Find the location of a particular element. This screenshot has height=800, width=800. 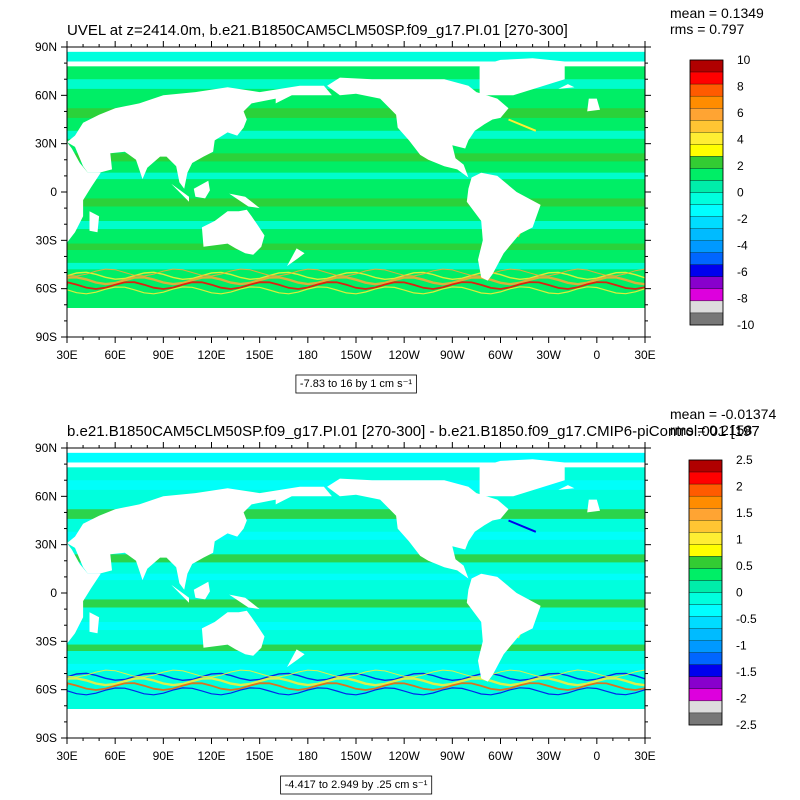

colorbar-label: 10 is located at coordinates (744, 60).